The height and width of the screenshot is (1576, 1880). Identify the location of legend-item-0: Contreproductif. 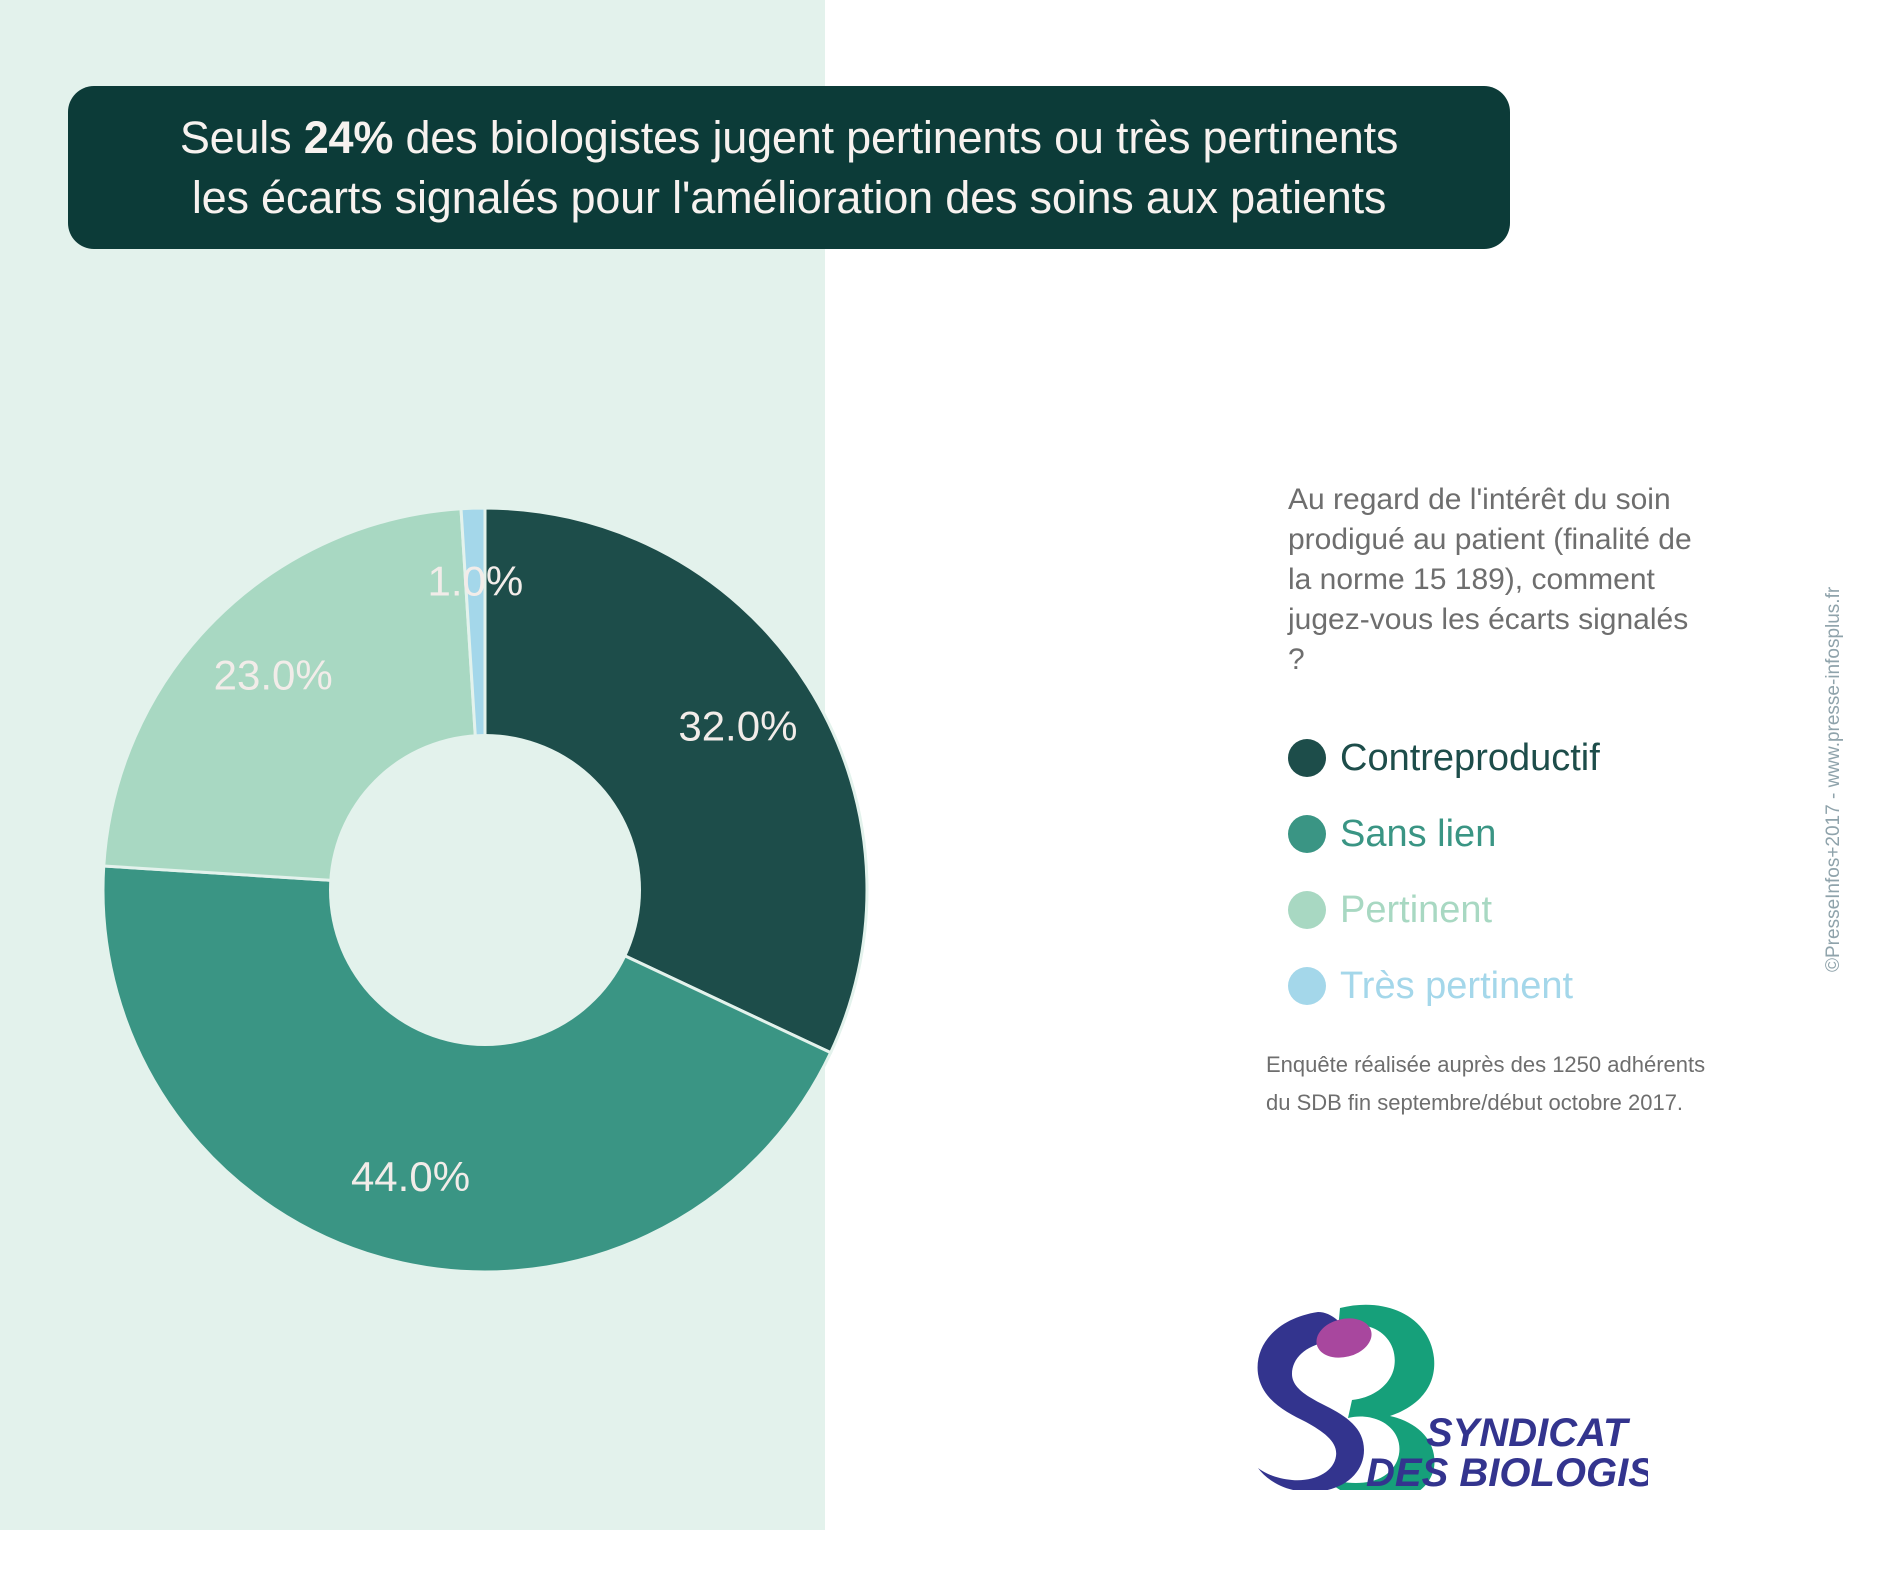
(1548, 758).